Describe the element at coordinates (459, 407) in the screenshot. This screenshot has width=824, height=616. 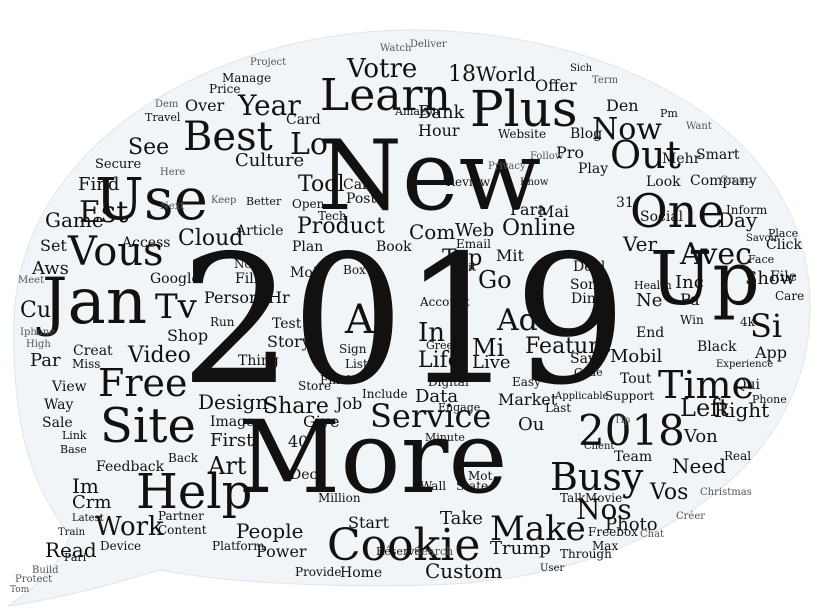
I see `word-engage: Engage` at that location.